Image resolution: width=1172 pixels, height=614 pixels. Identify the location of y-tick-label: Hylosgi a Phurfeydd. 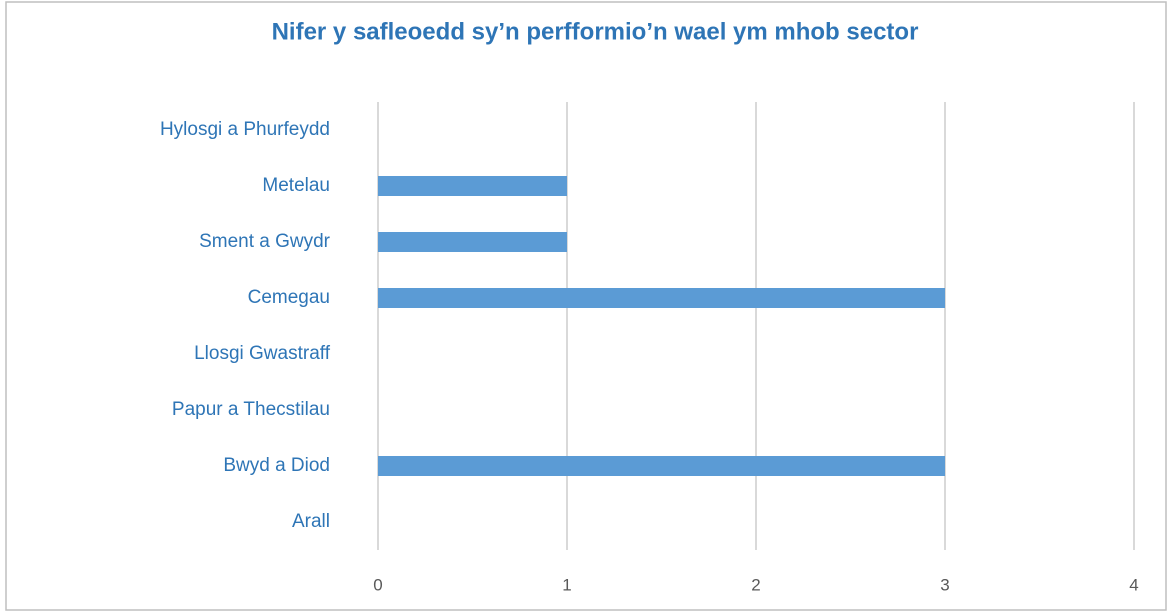
(245, 129).